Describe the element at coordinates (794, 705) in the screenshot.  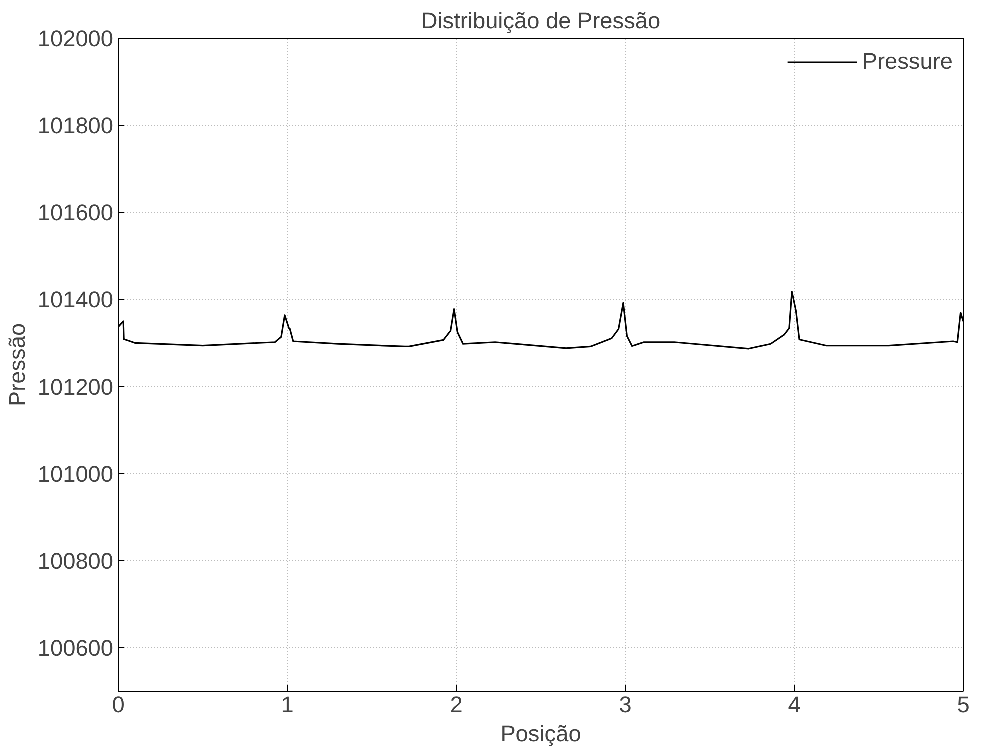
I see `x-tick-label: 4` at that location.